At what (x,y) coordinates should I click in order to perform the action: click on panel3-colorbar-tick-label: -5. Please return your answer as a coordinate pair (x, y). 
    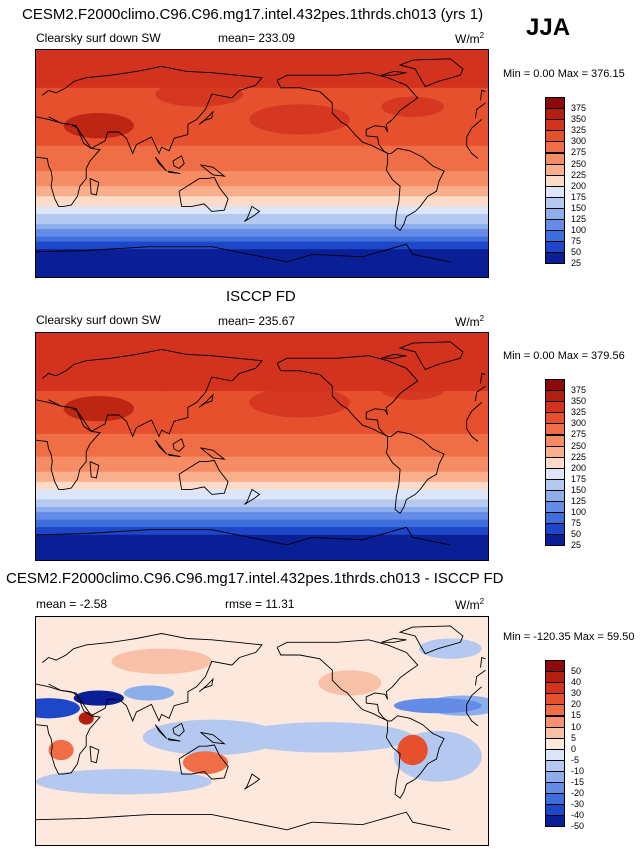
    Looking at the image, I should click on (575, 759).